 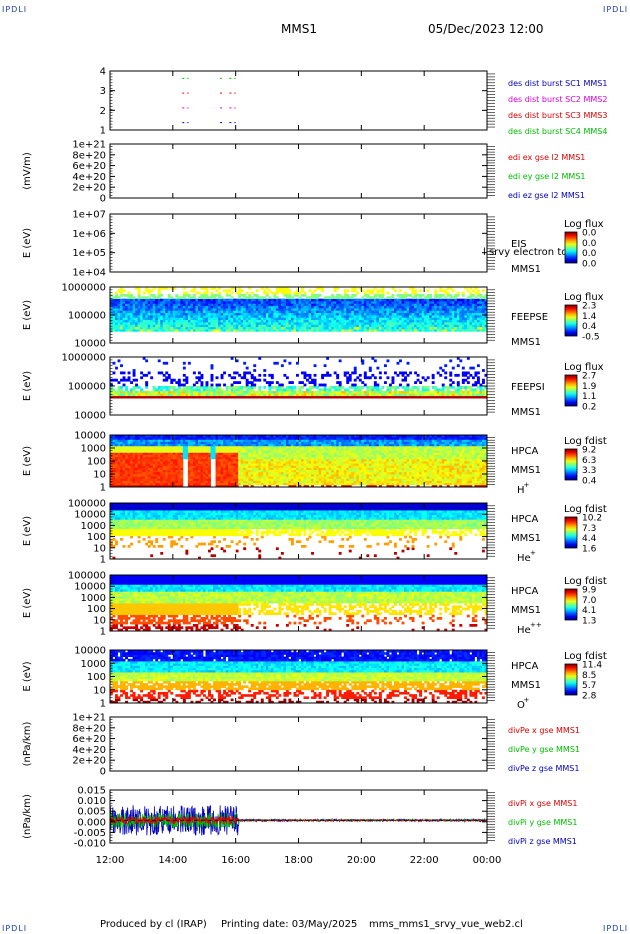 What do you see at coordinates (83, 358) in the screenshot?
I see `y-tick-label: 1000000` at bounding box center [83, 358].